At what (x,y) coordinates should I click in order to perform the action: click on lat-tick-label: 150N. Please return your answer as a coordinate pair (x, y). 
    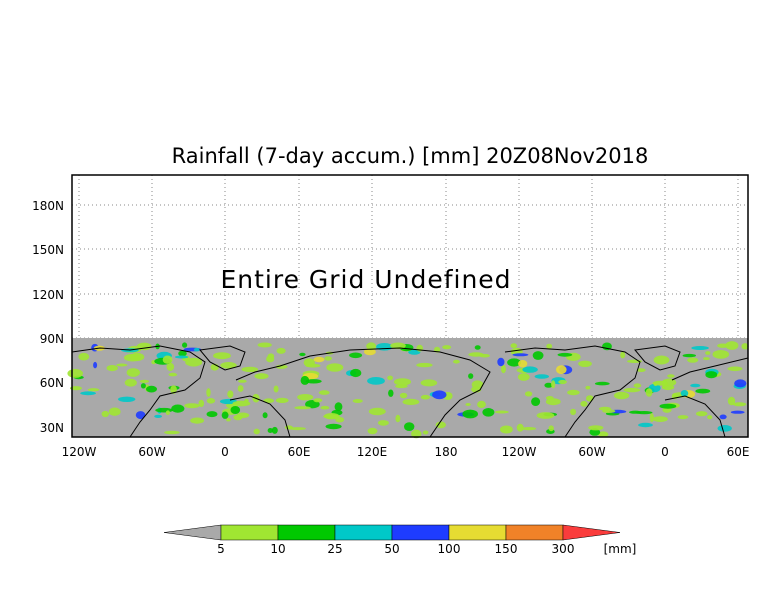
    Looking at the image, I should click on (48, 250).